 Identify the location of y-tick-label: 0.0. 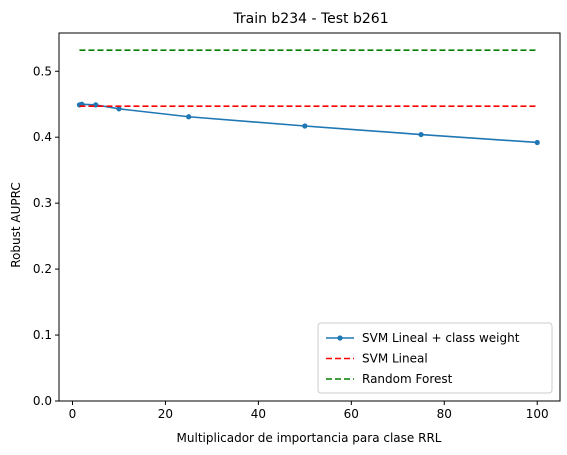
(42, 401).